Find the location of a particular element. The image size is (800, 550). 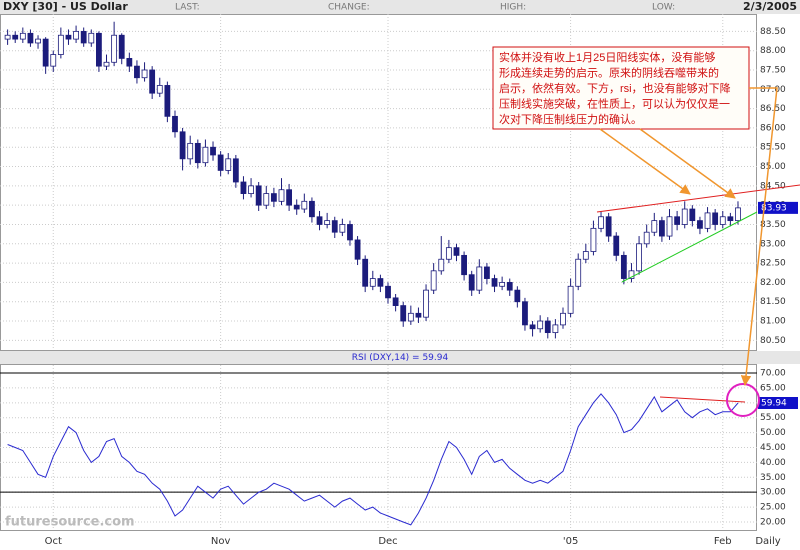

header-date: 2/3/2005 is located at coordinates (770, 6).